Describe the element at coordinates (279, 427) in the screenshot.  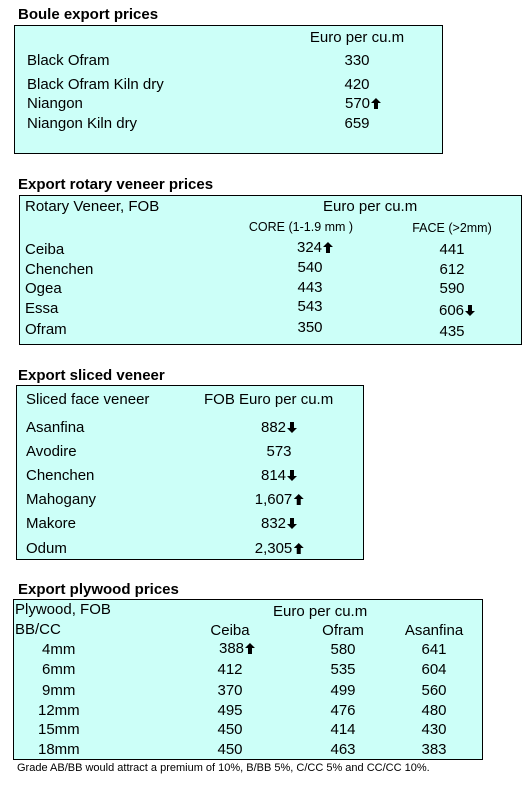
I see `sliced-row-value: 882` at that location.